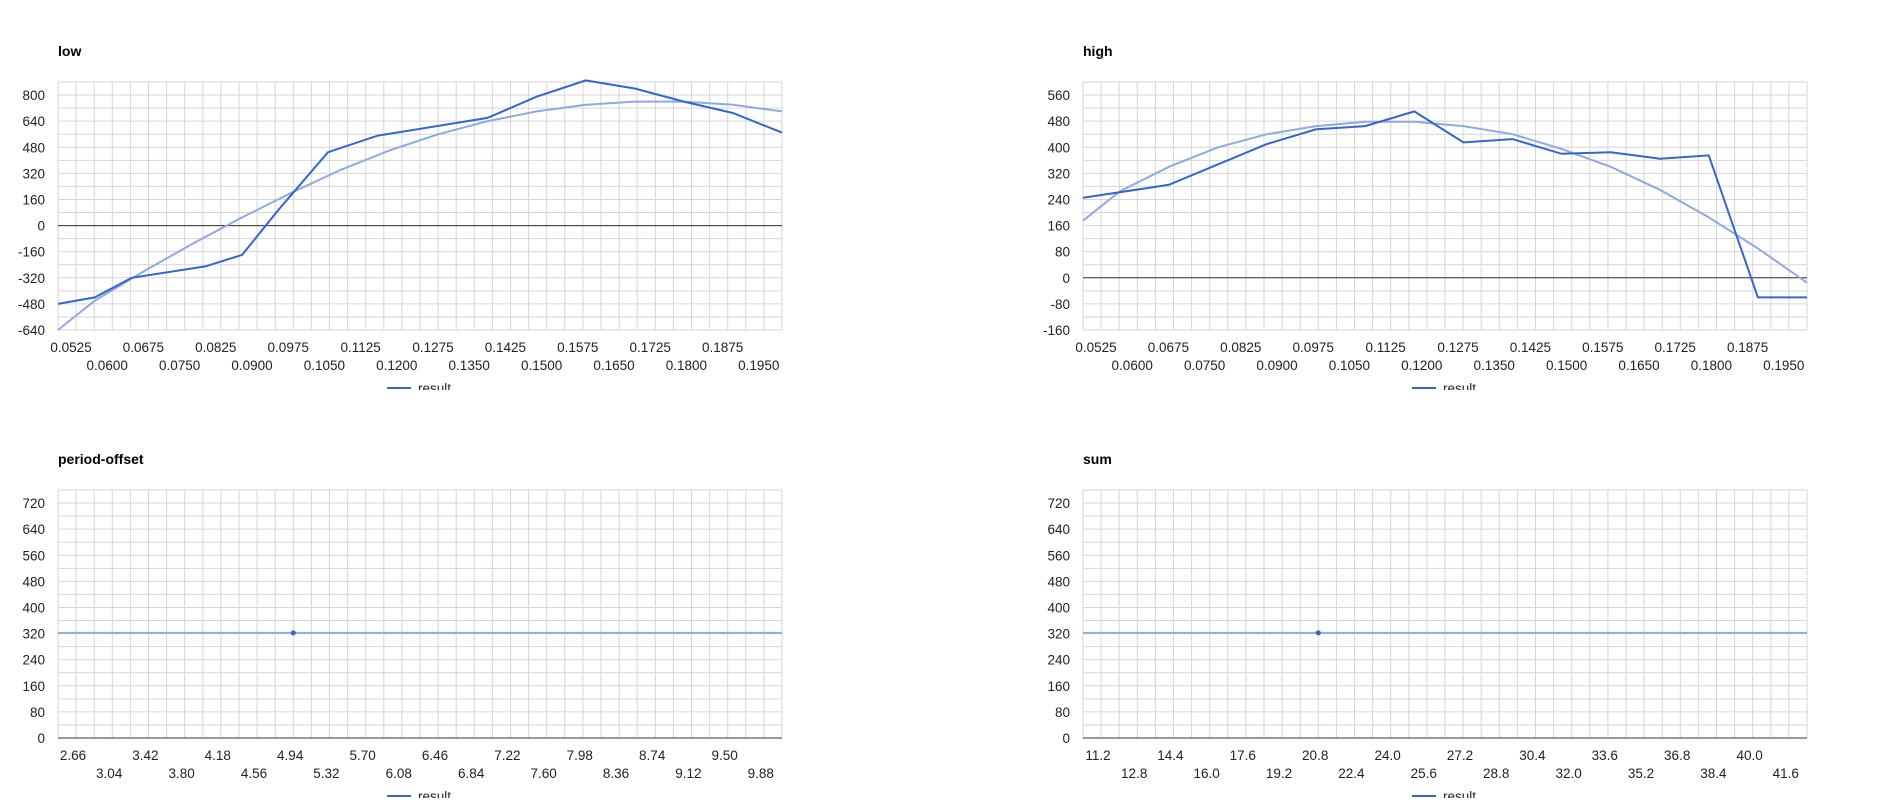 This screenshot has height=809, width=1881. Describe the element at coordinates (70, 347) in the screenshot. I see `x-tick-label: 0.0525` at that location.